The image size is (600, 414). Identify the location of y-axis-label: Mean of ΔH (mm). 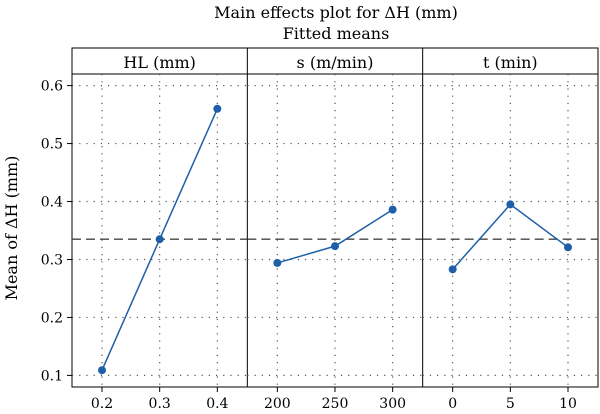
(11, 228).